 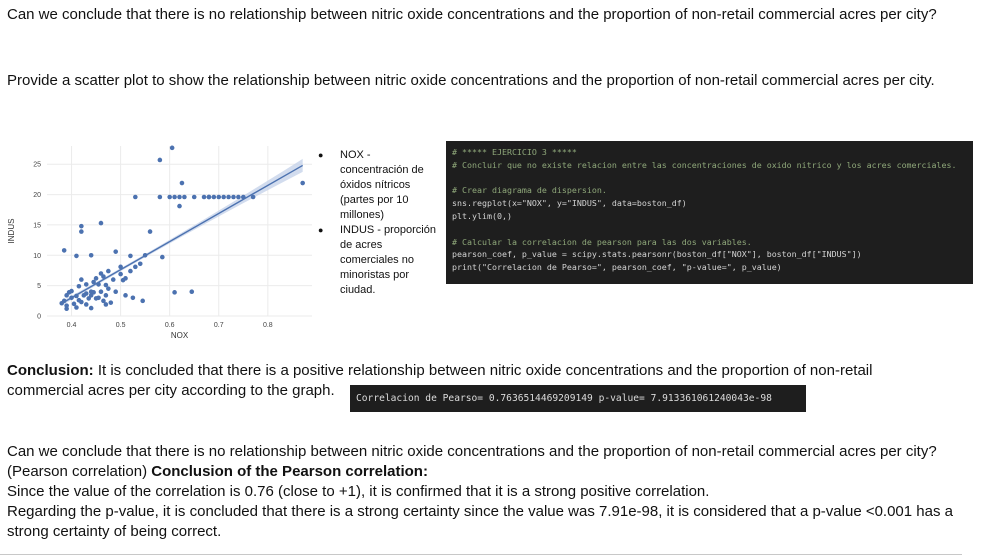 I want to click on y-tick-label: 20, so click(x=37, y=195).